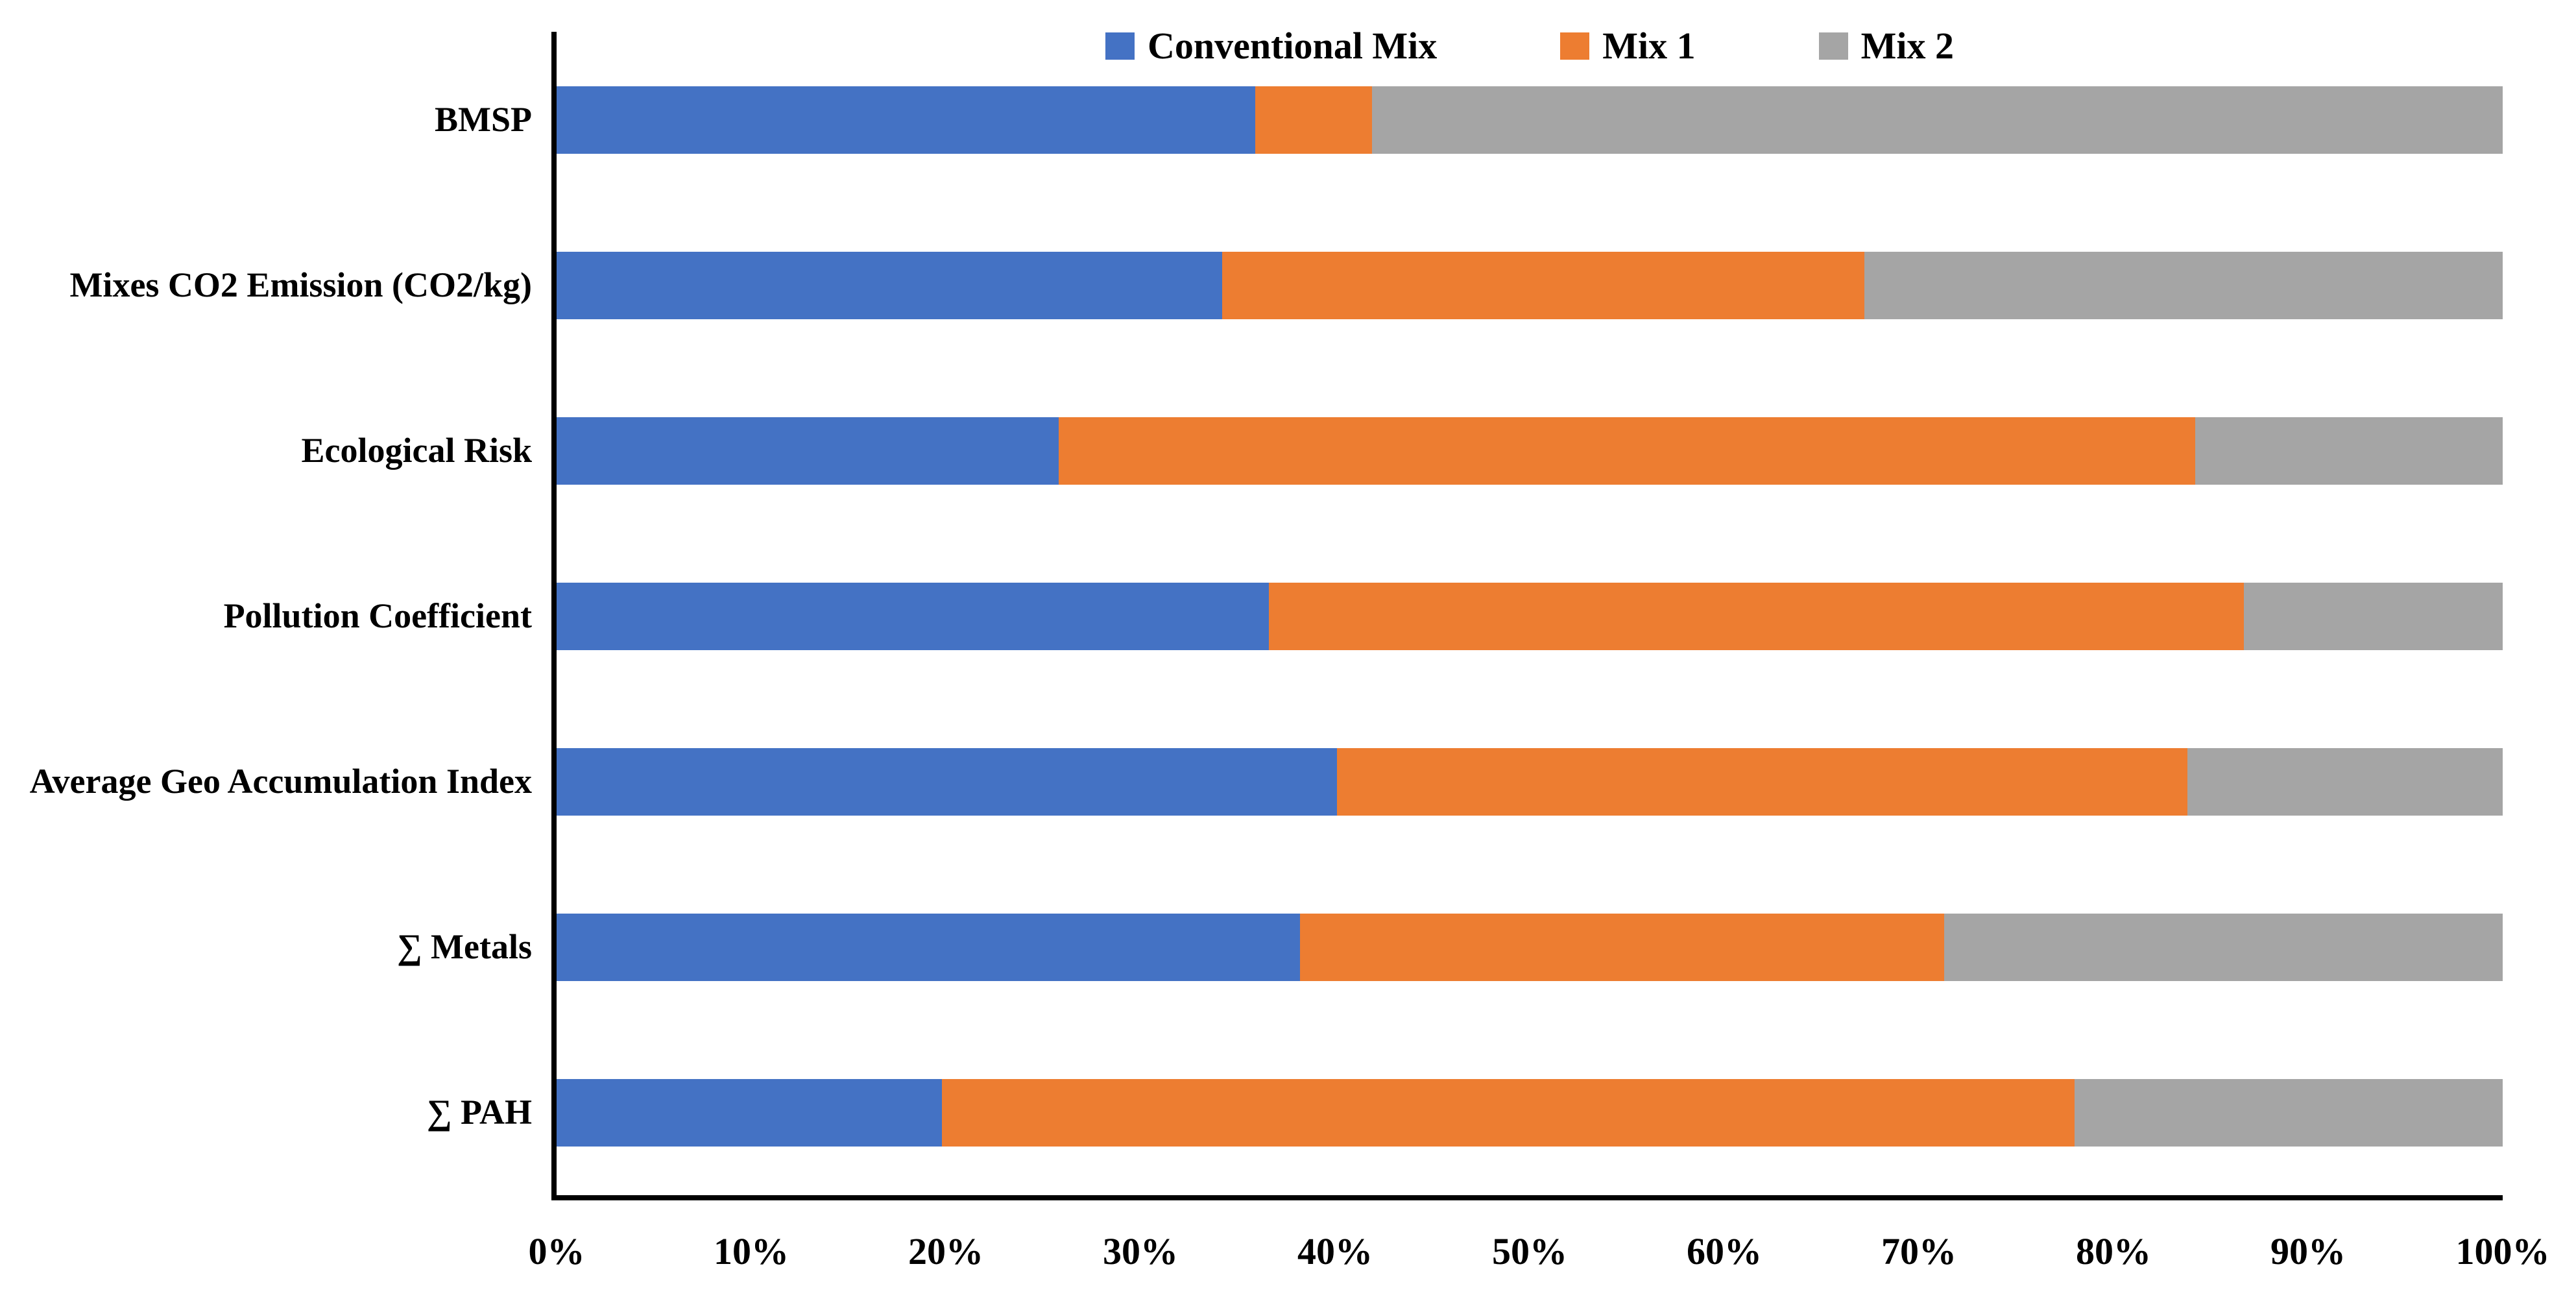 This screenshot has width=2576, height=1299. I want to click on x-tick-label: 60%, so click(1724, 1251).